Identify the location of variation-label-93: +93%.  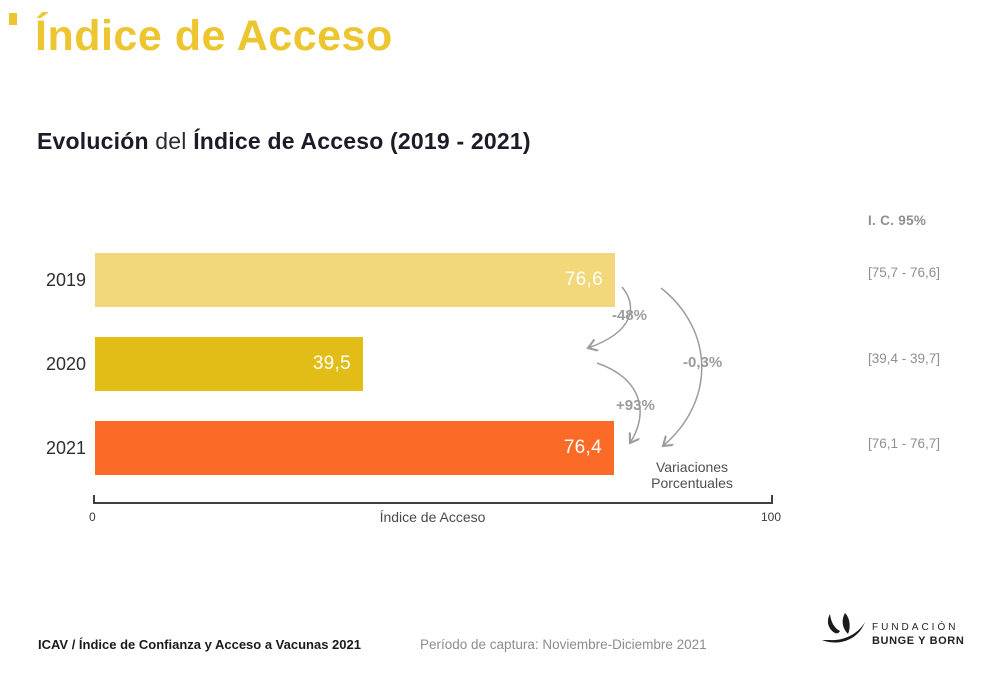
(635, 405).